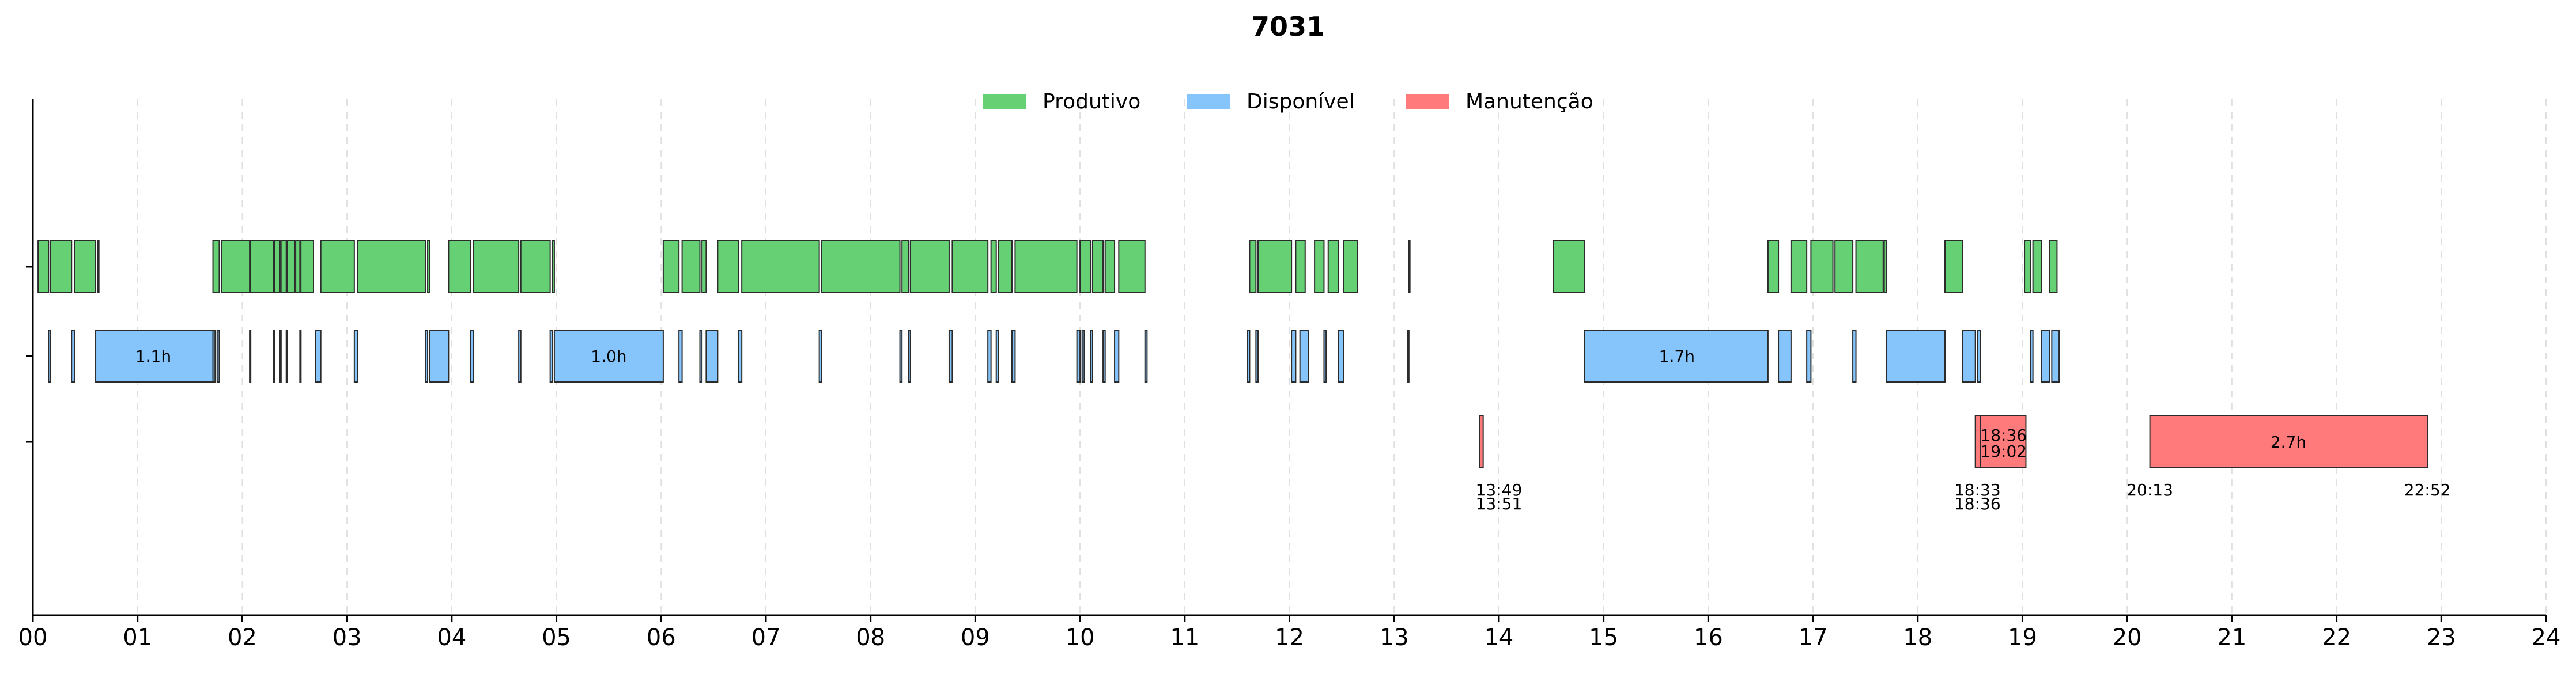 The height and width of the screenshot is (674, 2576). What do you see at coordinates (2546, 637) in the screenshot?
I see `x-tick-label: 24` at bounding box center [2546, 637].